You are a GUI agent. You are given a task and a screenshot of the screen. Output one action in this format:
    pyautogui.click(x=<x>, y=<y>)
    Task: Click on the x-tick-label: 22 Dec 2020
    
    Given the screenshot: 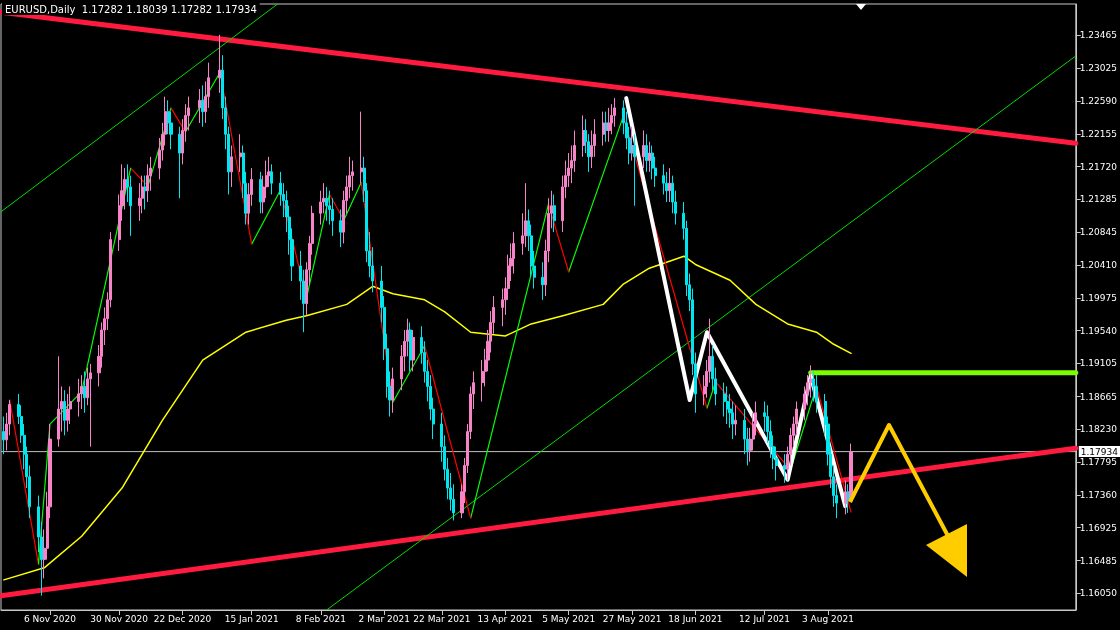 What is the action you would take?
    pyautogui.click(x=182, y=618)
    